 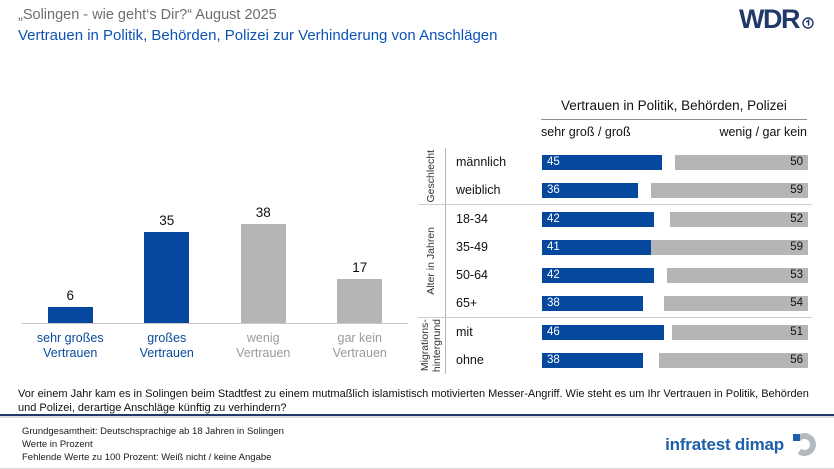 What do you see at coordinates (674, 134) in the screenshot?
I see `table-column-headers: sehr groß / groß wenig / gar kein` at bounding box center [674, 134].